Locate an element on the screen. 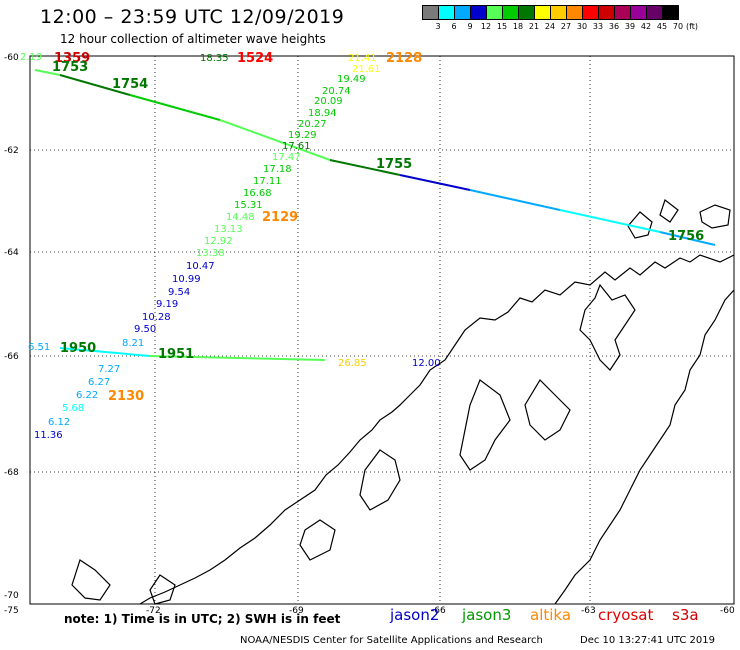 The height and width of the screenshot is (650, 740). lon-label: -66 is located at coordinates (438, 611).